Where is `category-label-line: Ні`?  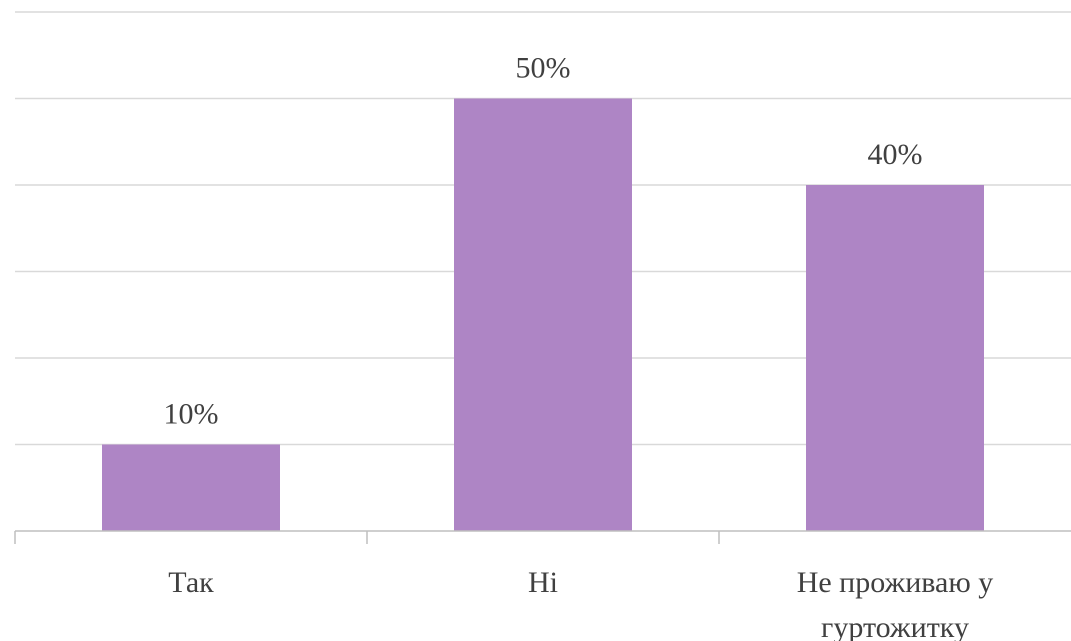
category-label-line: Ні is located at coordinates (543, 582).